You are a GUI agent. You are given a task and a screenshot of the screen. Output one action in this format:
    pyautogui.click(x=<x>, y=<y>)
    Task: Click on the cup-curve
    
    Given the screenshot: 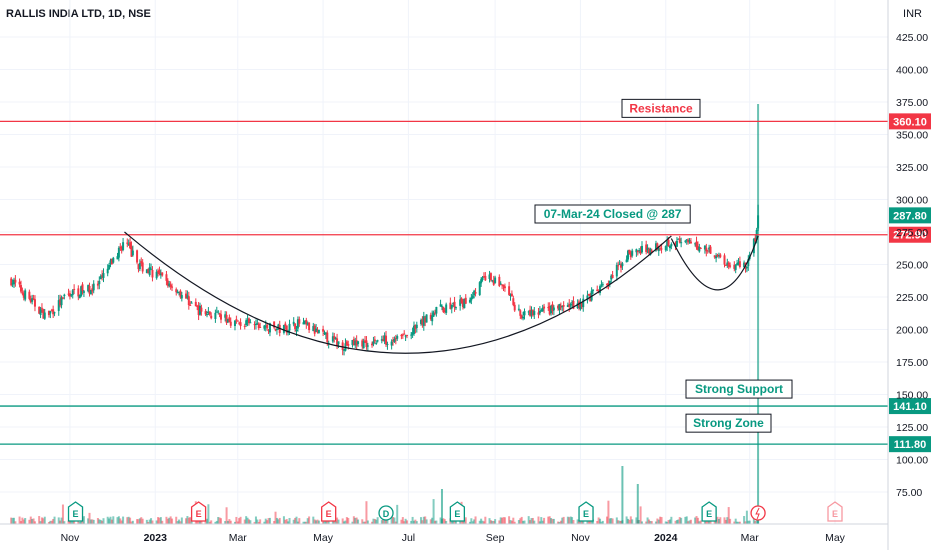 What is the action you would take?
    pyautogui.click(x=398, y=292)
    